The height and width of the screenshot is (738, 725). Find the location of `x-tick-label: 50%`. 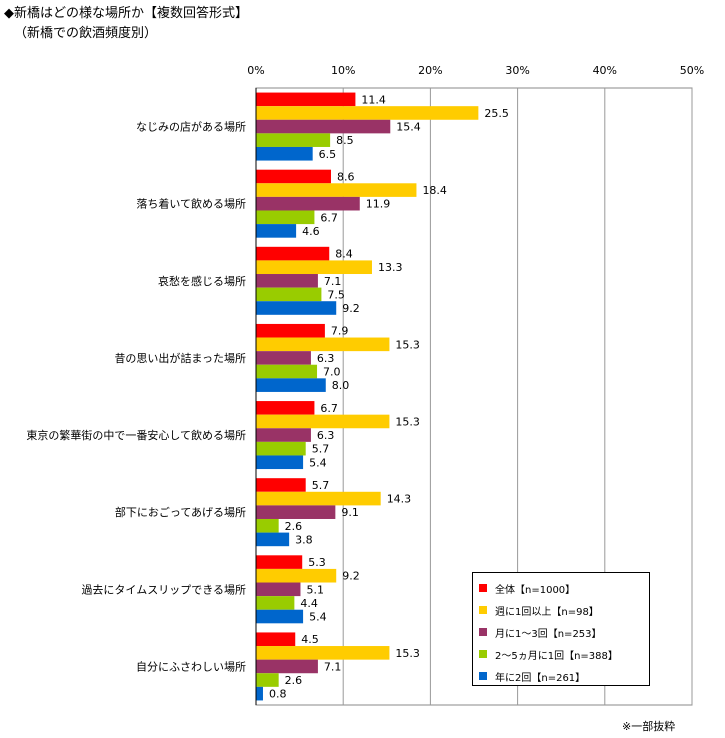

x-tick-label: 50% is located at coordinates (692, 70).